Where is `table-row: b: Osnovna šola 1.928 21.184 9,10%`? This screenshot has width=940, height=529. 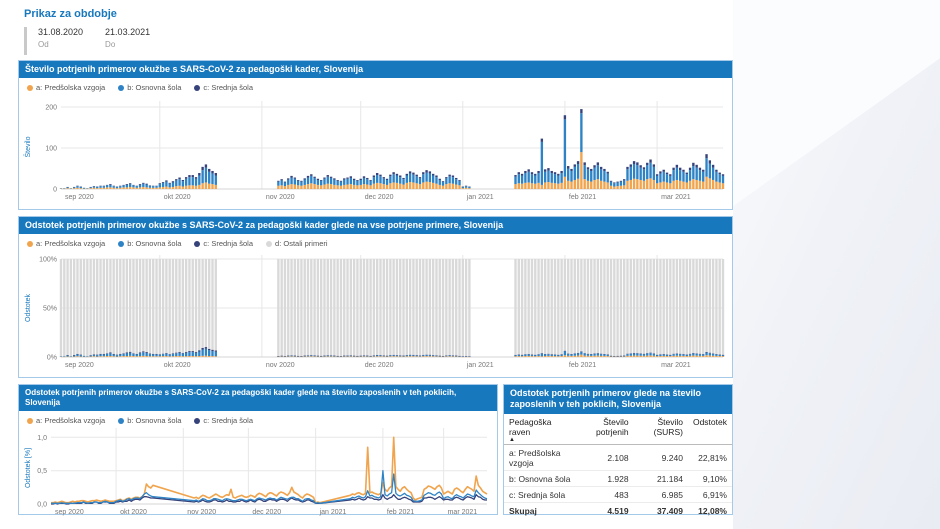
table-row: b: Osnovna šola 1.928 21.184 9,10% is located at coordinates (618, 479).